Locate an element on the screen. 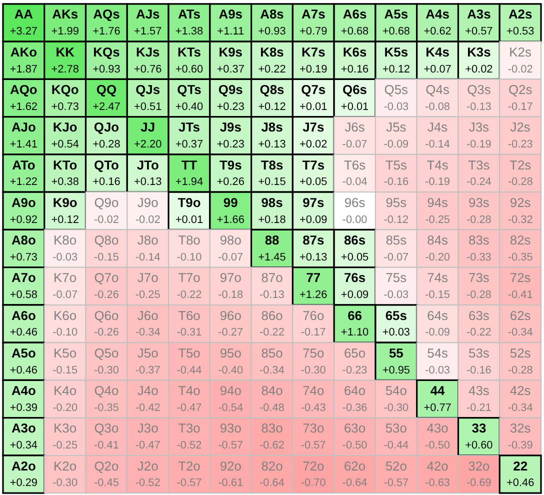 This screenshot has width=544, height=495. annotation: K5o is located at coordinates (65, 352).